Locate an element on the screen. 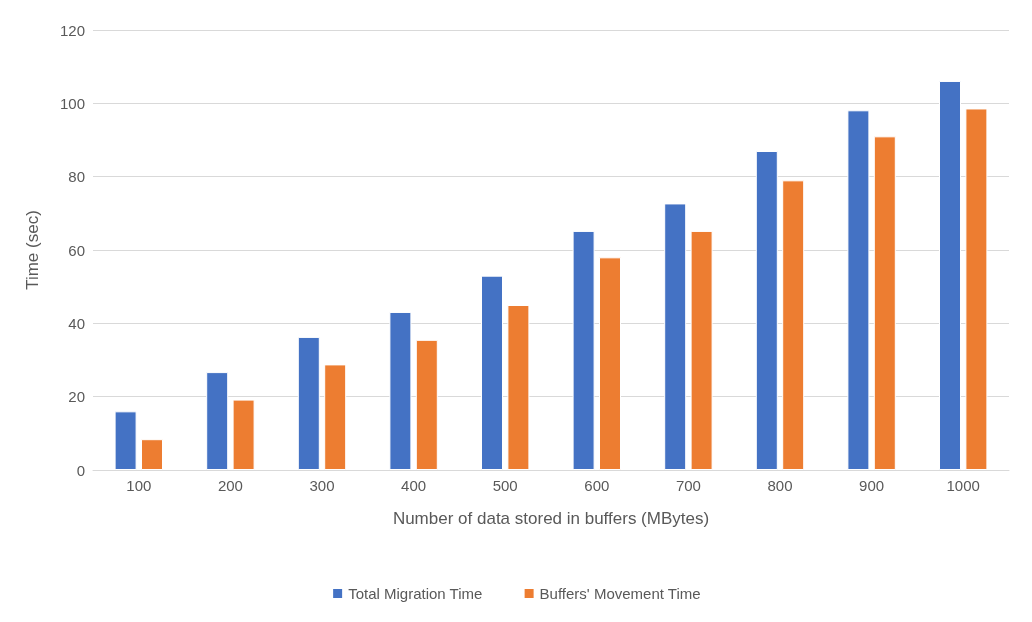 This screenshot has width=1032, height=622. legend-label: Buffers' Movement Time is located at coordinates (620, 593).